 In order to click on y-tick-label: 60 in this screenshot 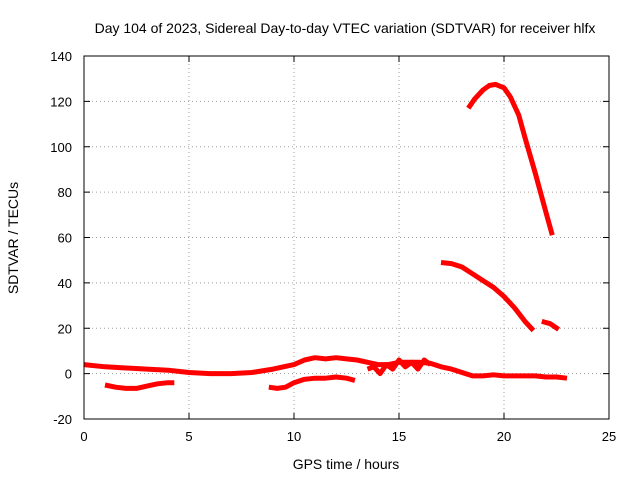, I will do `click(65, 238)`.